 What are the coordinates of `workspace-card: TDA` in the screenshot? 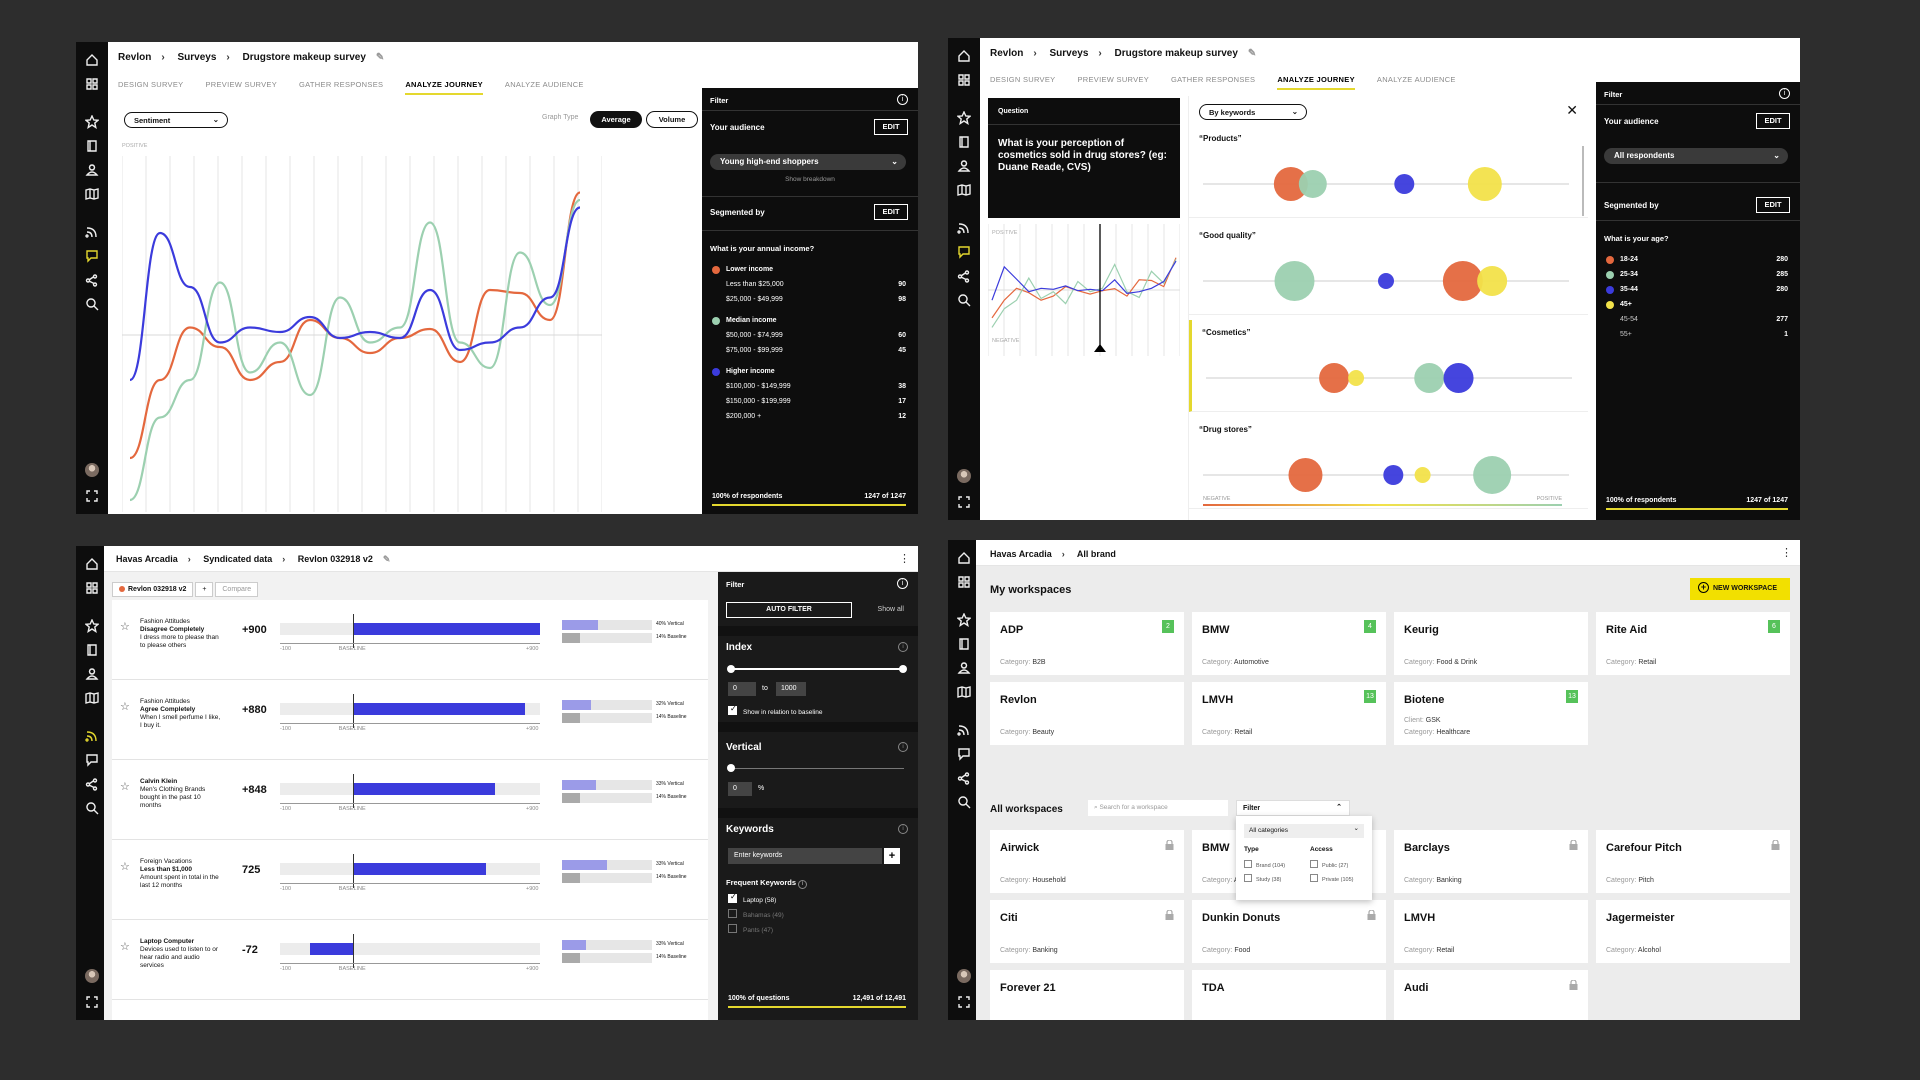 It's located at (1289, 995).